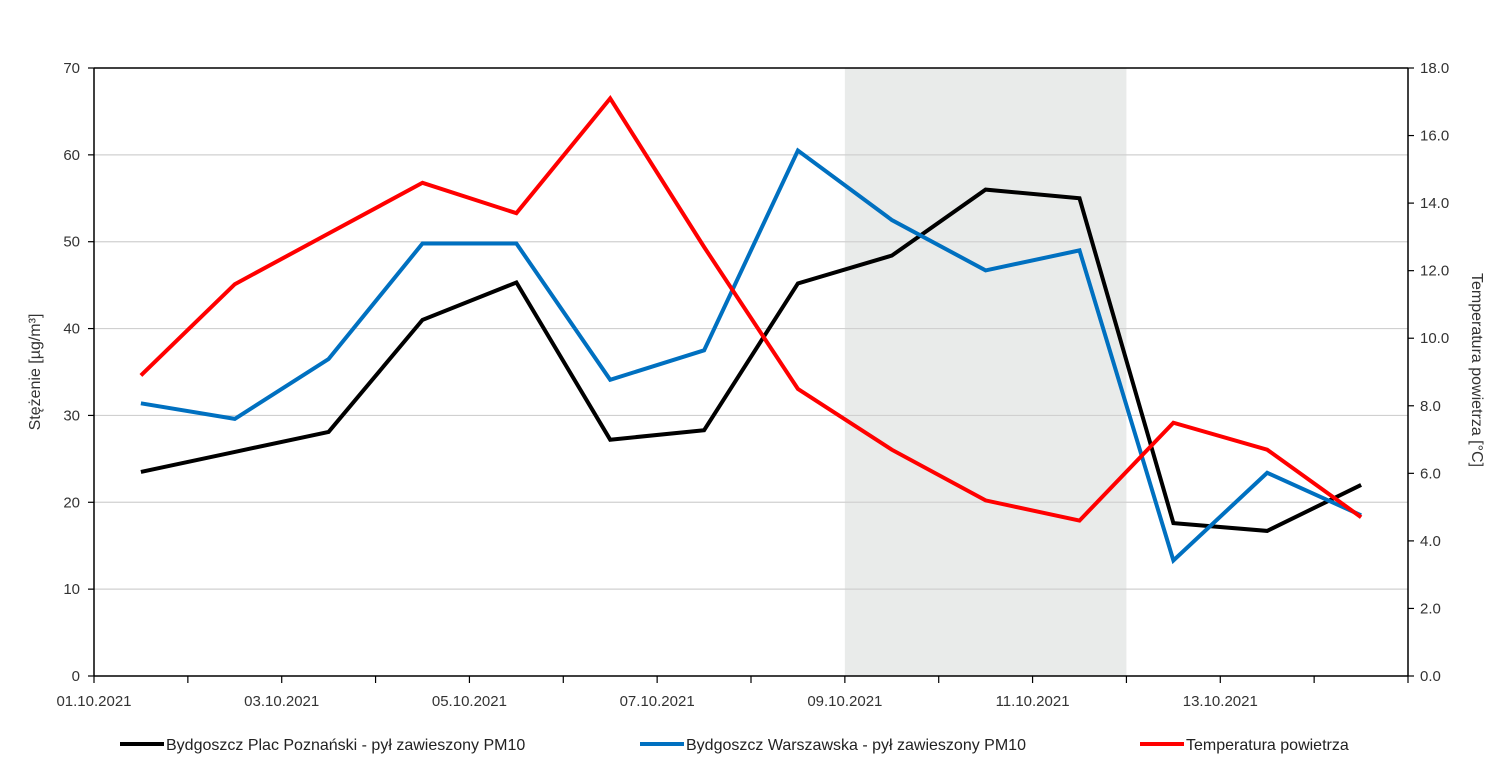 Image resolution: width=1500 pixels, height=774 pixels. What do you see at coordinates (1430, 608) in the screenshot?
I see `right-tick-label: 2.0` at bounding box center [1430, 608].